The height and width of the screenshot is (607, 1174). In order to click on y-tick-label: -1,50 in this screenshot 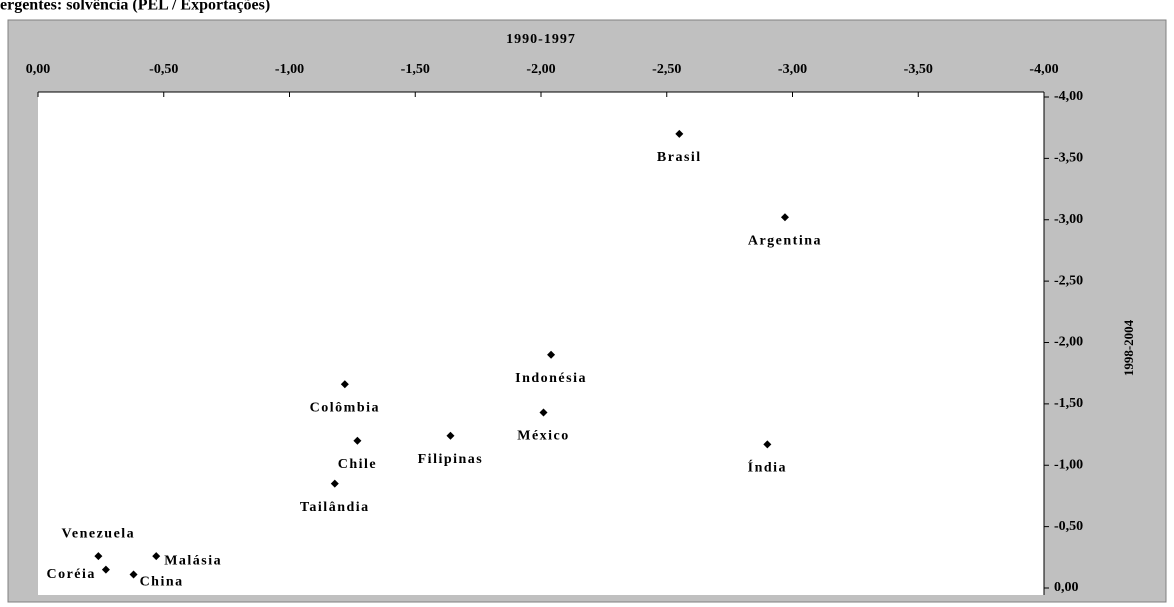, I will do `click(1068, 403)`.